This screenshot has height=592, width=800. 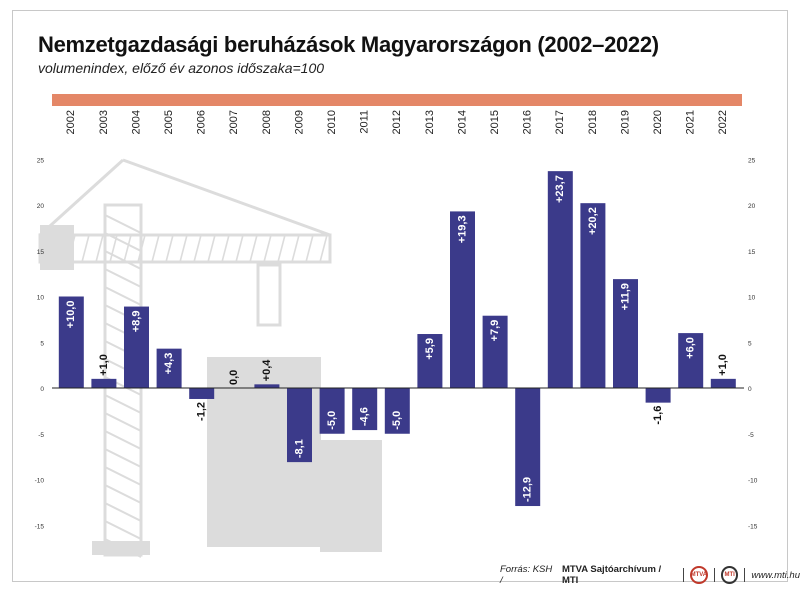 I want to click on bar-2013, so click(x=430, y=361).